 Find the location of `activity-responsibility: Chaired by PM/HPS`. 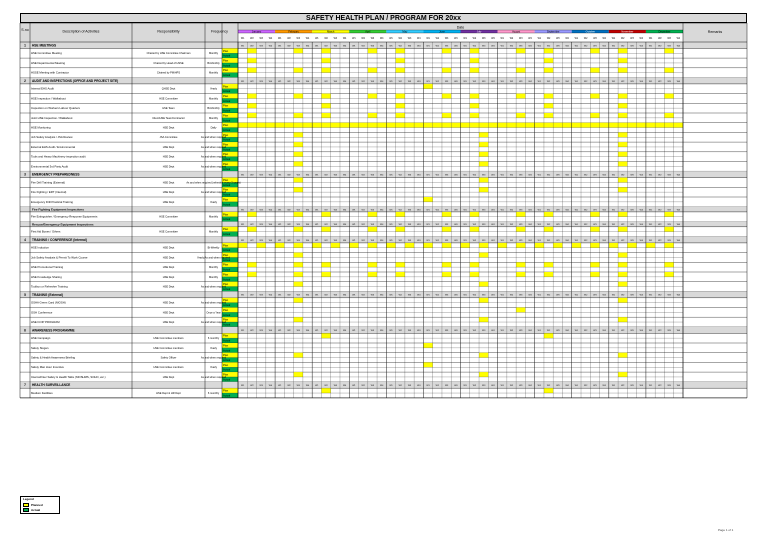

activity-responsibility: Chaired by PM/HPS is located at coordinates (168, 73).